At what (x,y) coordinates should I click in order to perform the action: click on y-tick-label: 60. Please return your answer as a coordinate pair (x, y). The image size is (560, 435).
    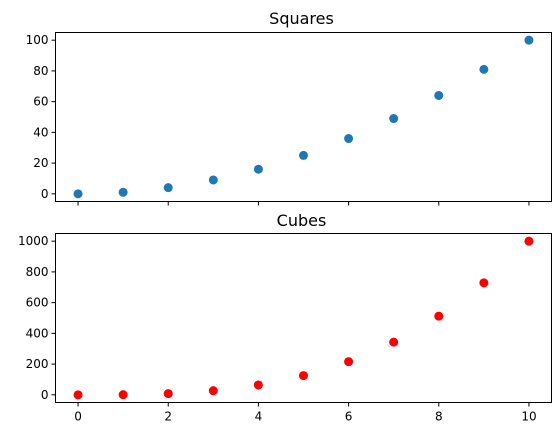
    Looking at the image, I should click on (40, 102).